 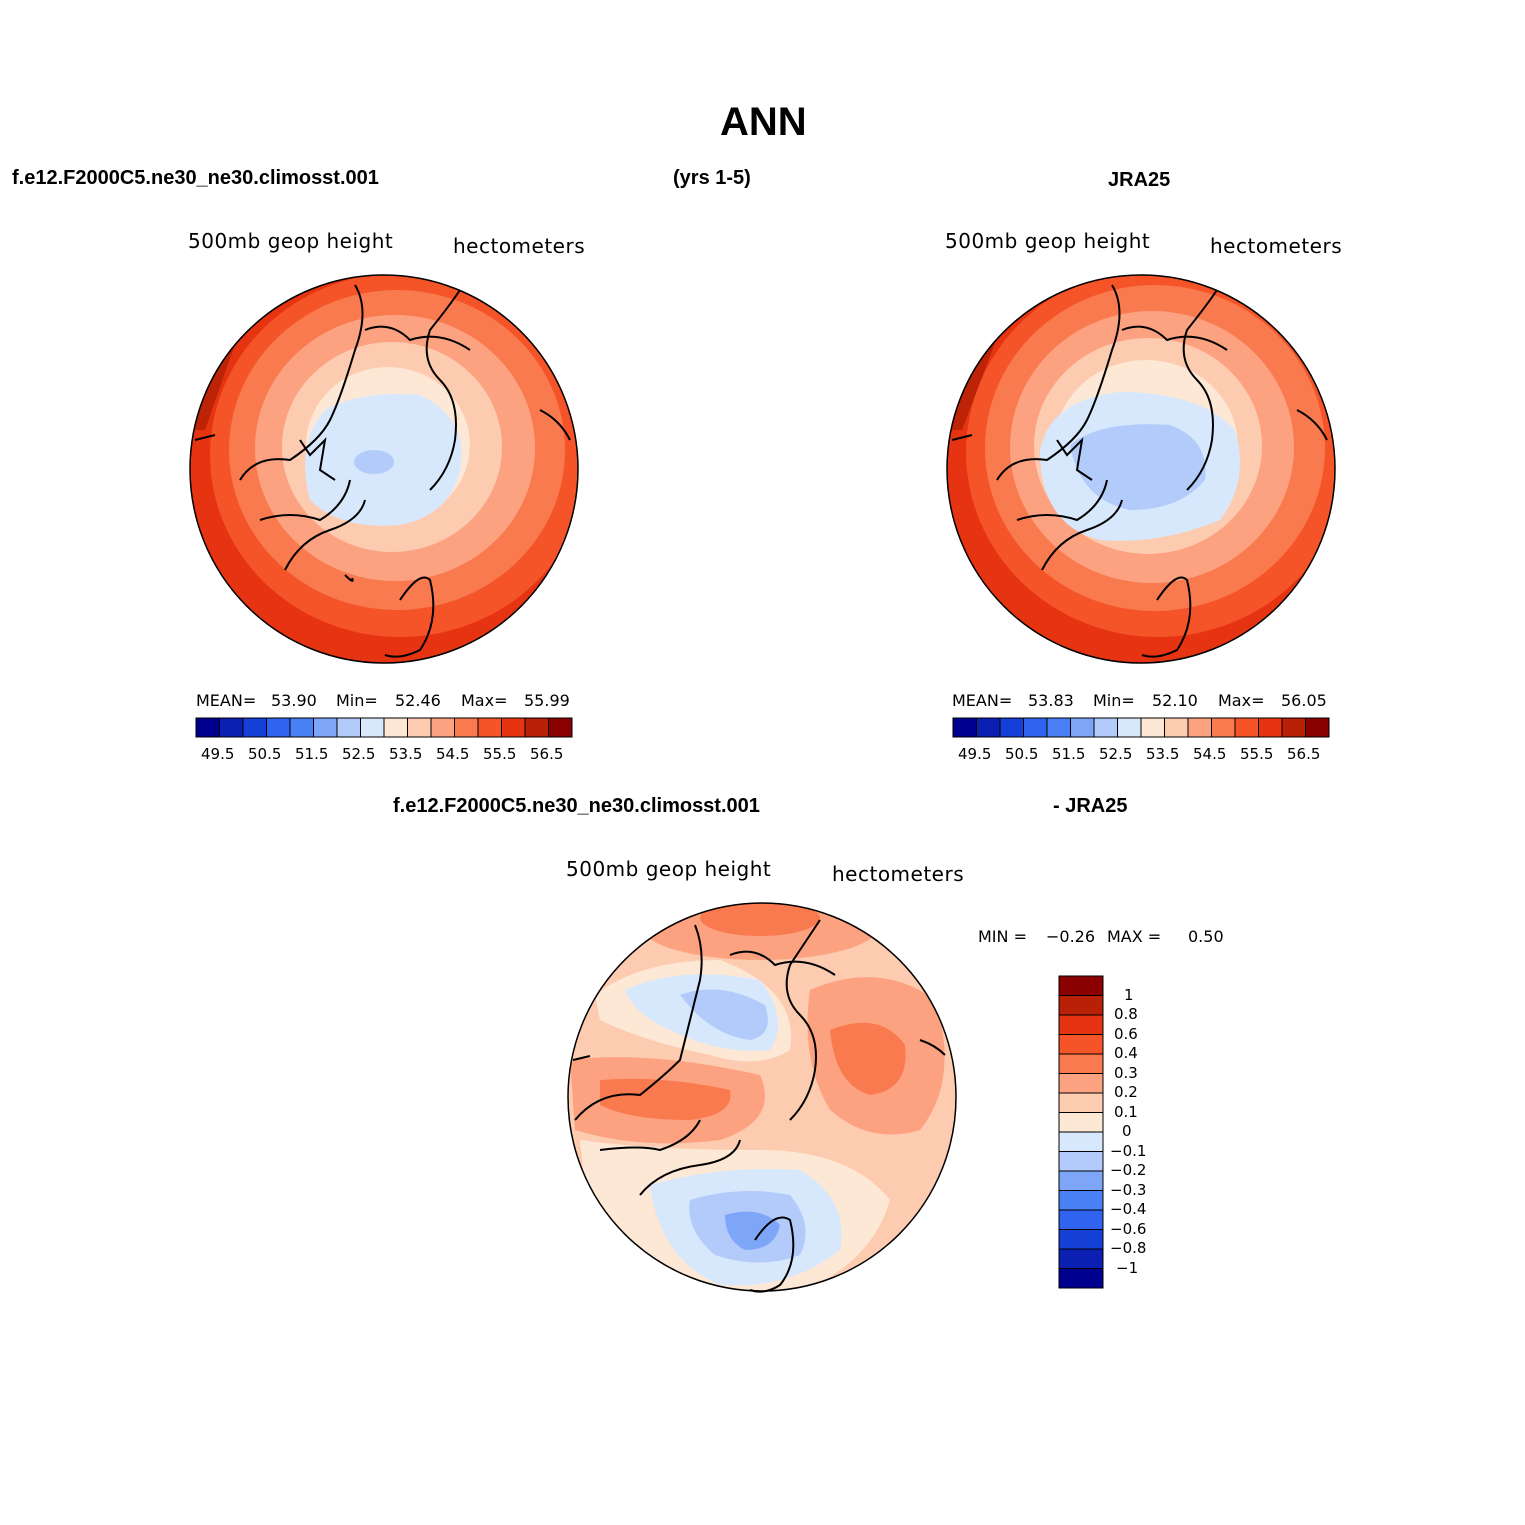 What do you see at coordinates (547, 700) in the screenshot?
I see `panel1-max: 55.99` at bounding box center [547, 700].